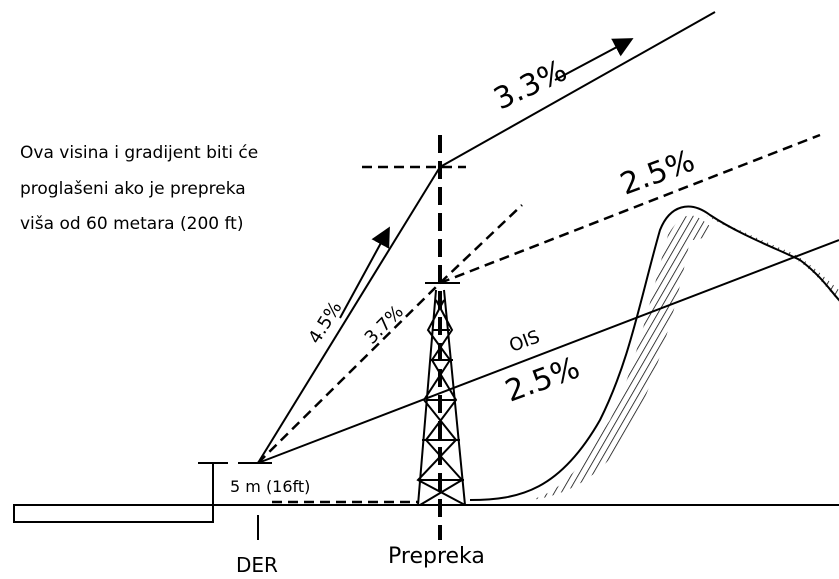 The image size is (839, 579). Describe the element at coordinates (133, 189) in the screenshot. I see `note-line: proglašeni ako je prepreka` at that location.